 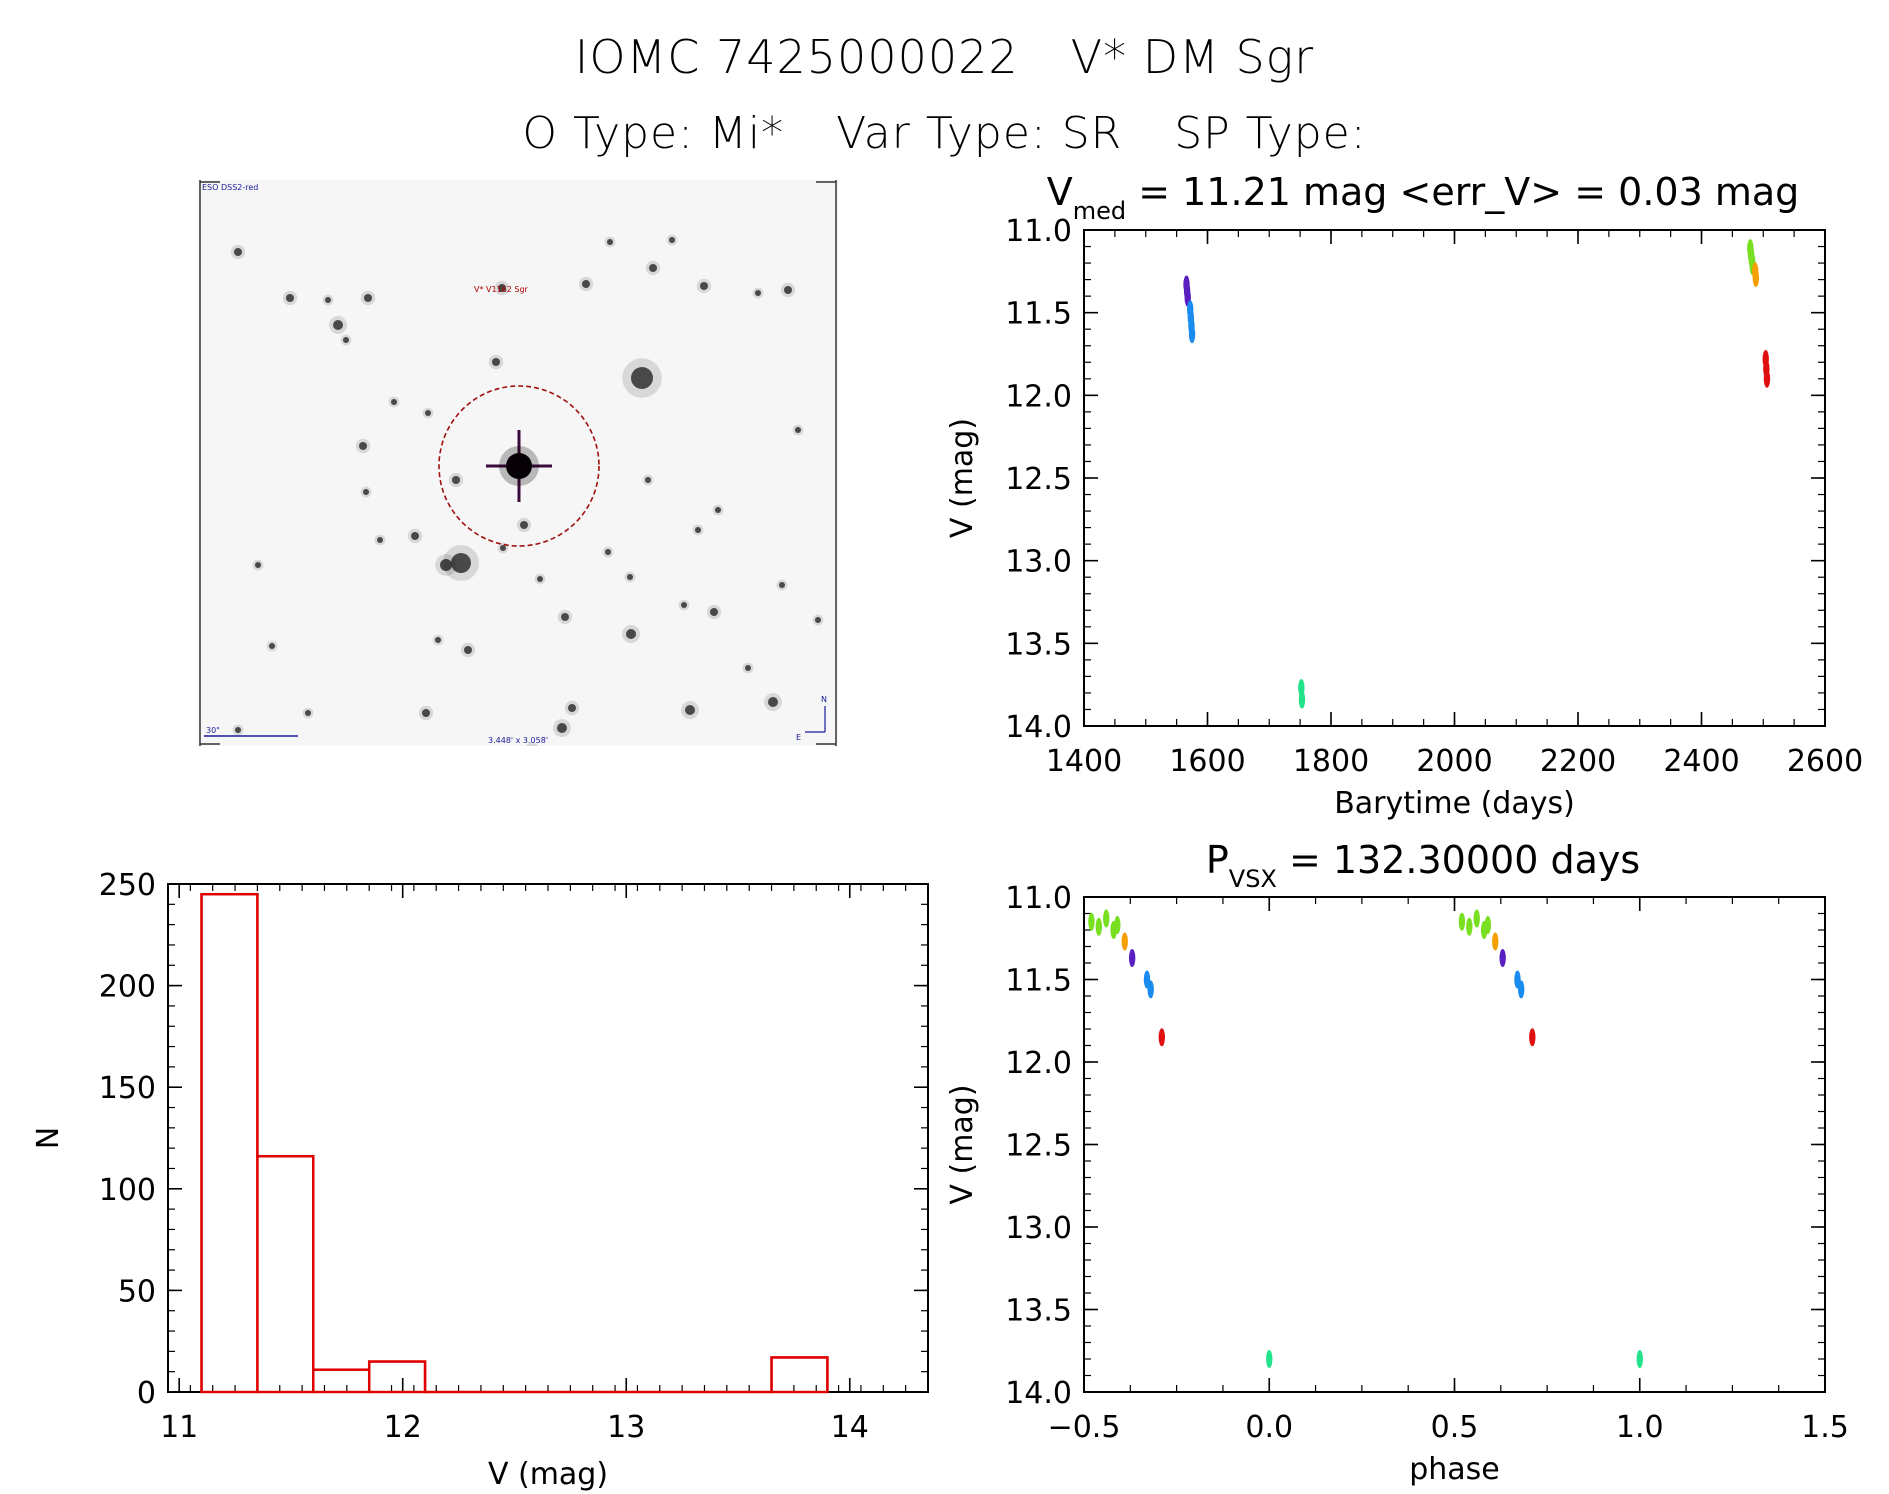 What do you see at coordinates (519, 466) in the screenshot?
I see `target-star` at bounding box center [519, 466].